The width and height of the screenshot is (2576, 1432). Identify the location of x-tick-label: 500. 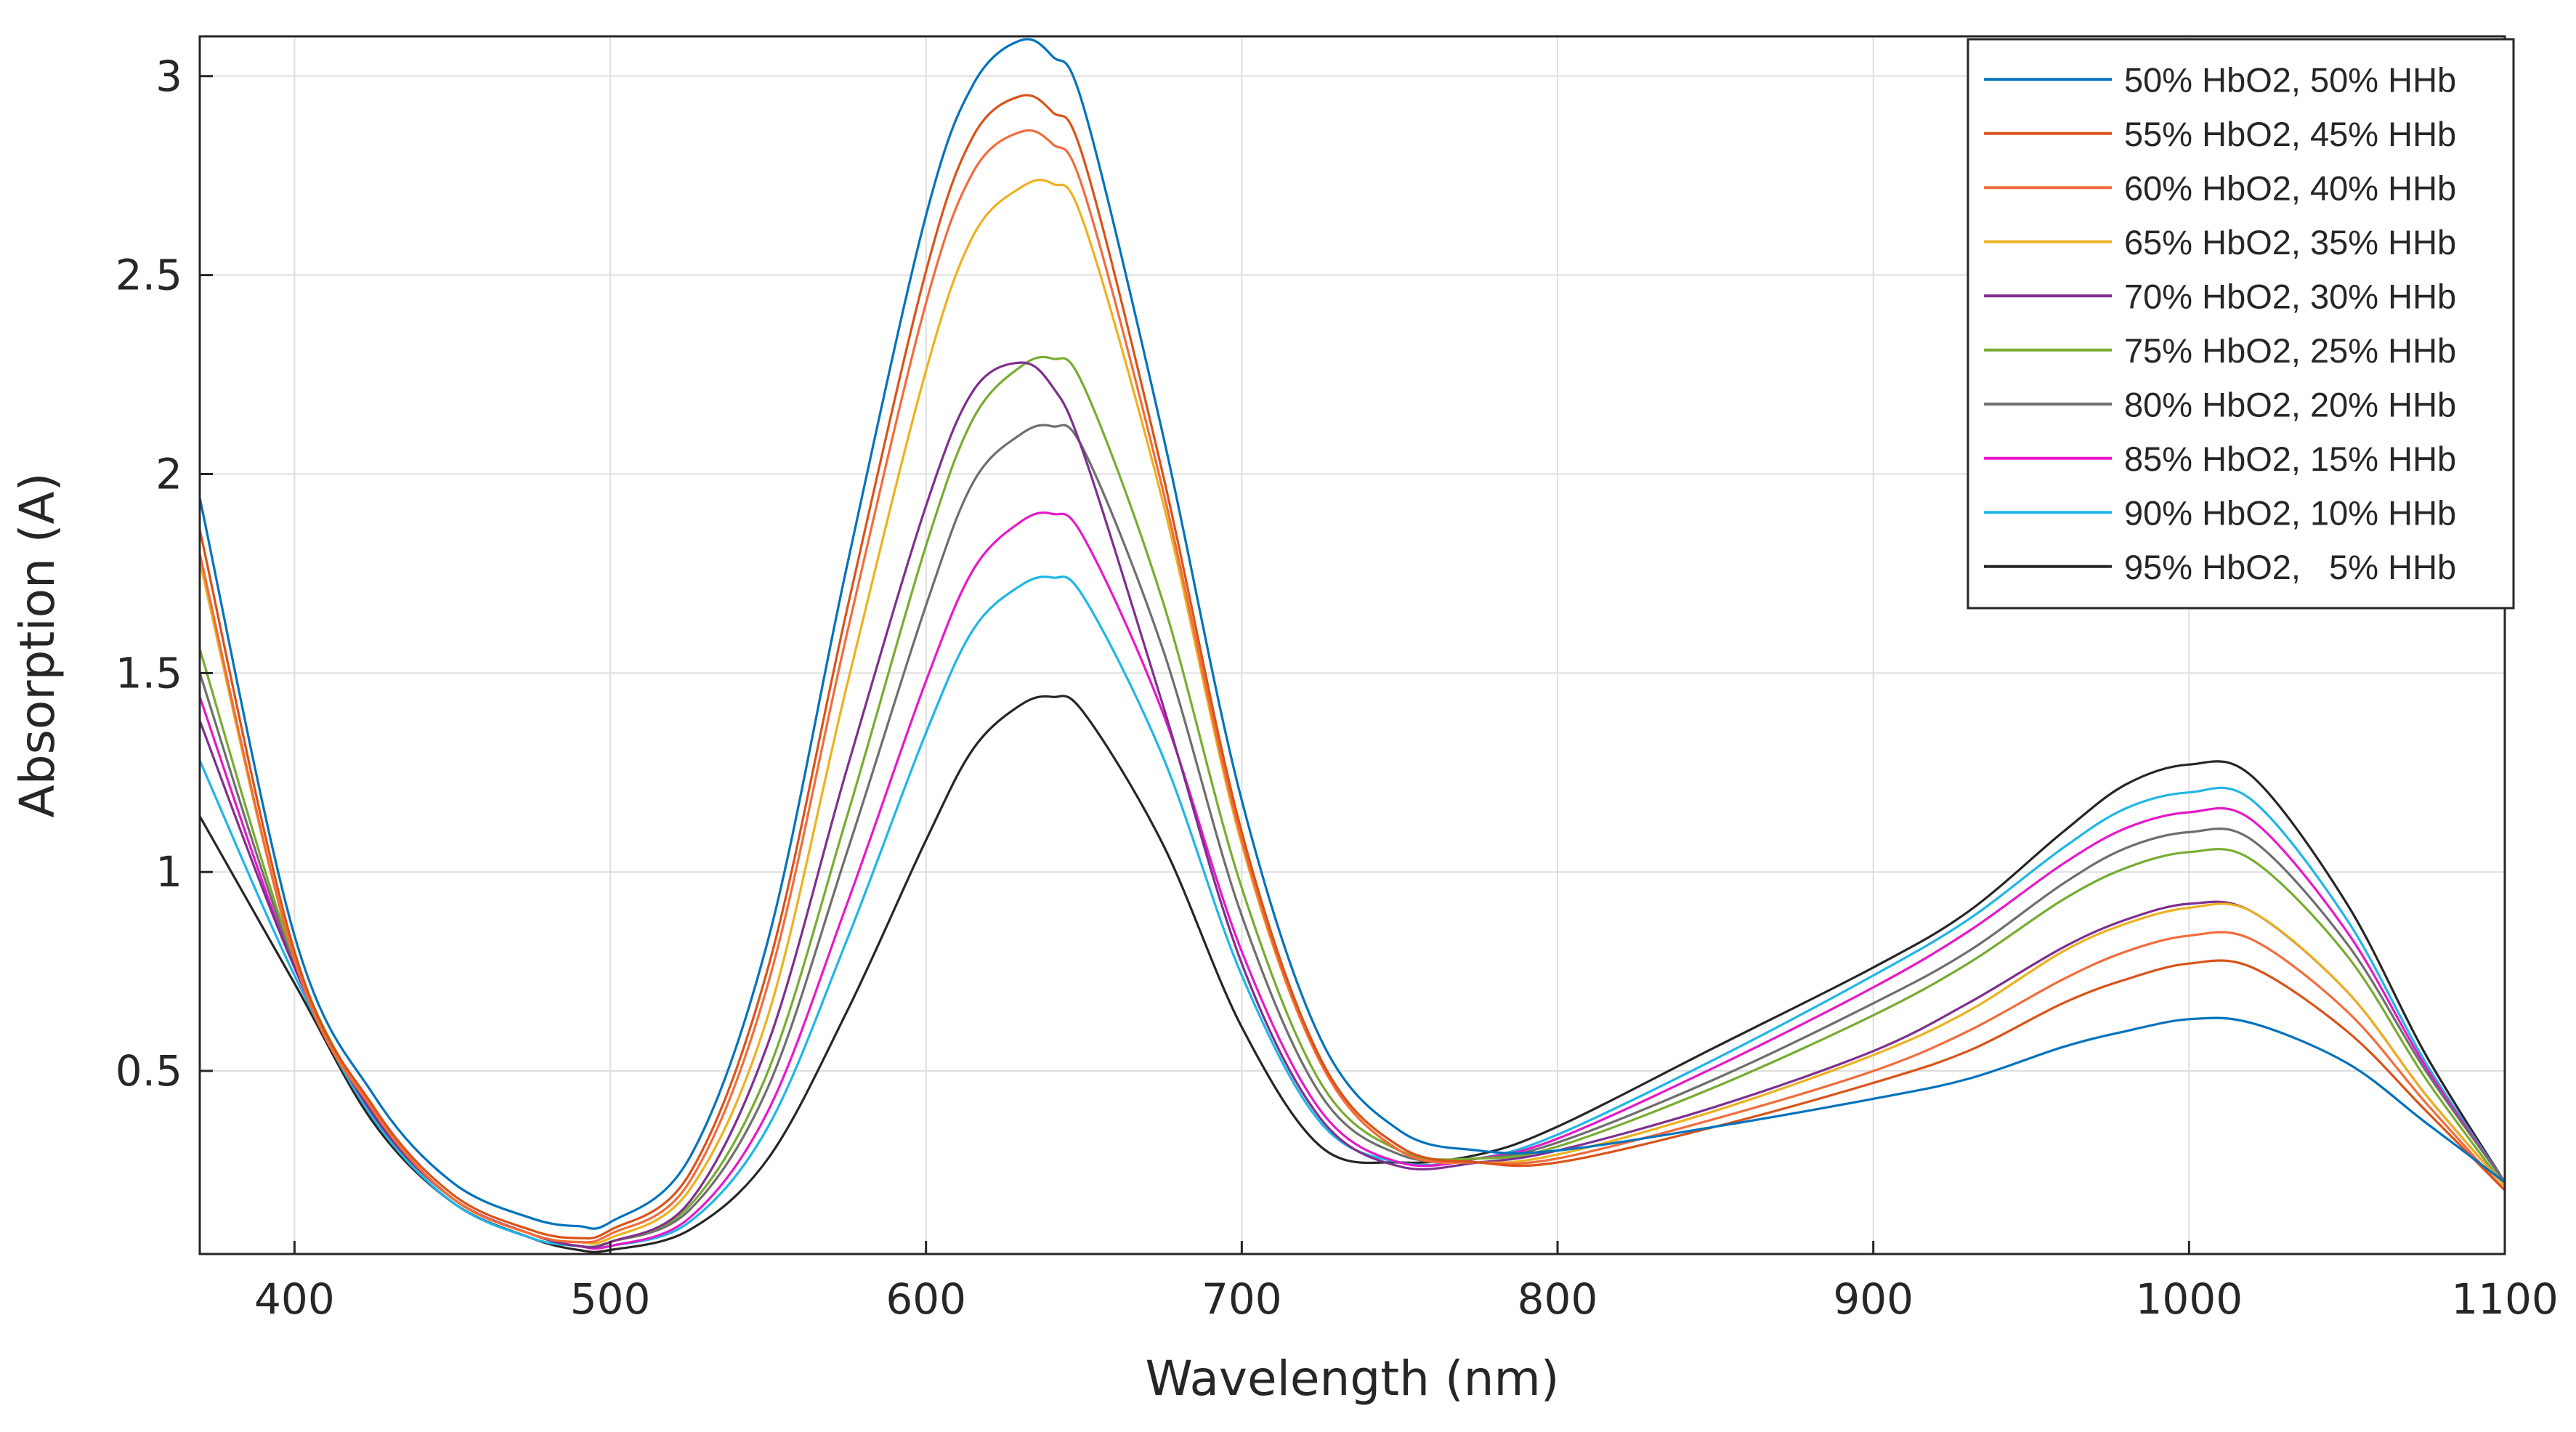
(610, 1299).